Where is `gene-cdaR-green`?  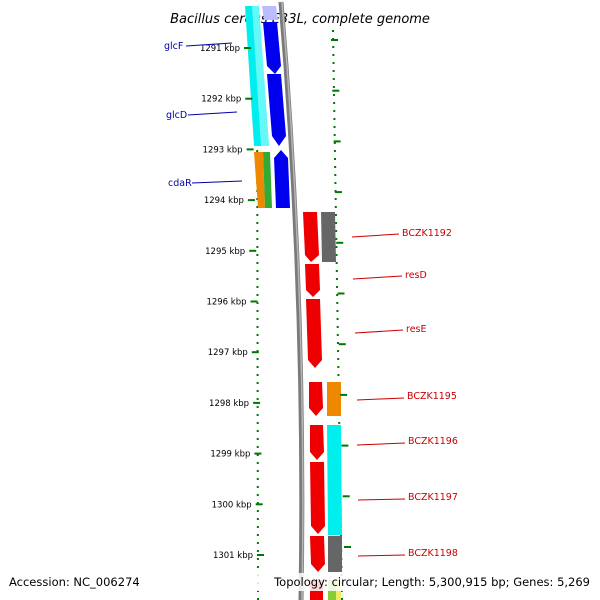 gene-cdaR-green is located at coordinates (267, 180).